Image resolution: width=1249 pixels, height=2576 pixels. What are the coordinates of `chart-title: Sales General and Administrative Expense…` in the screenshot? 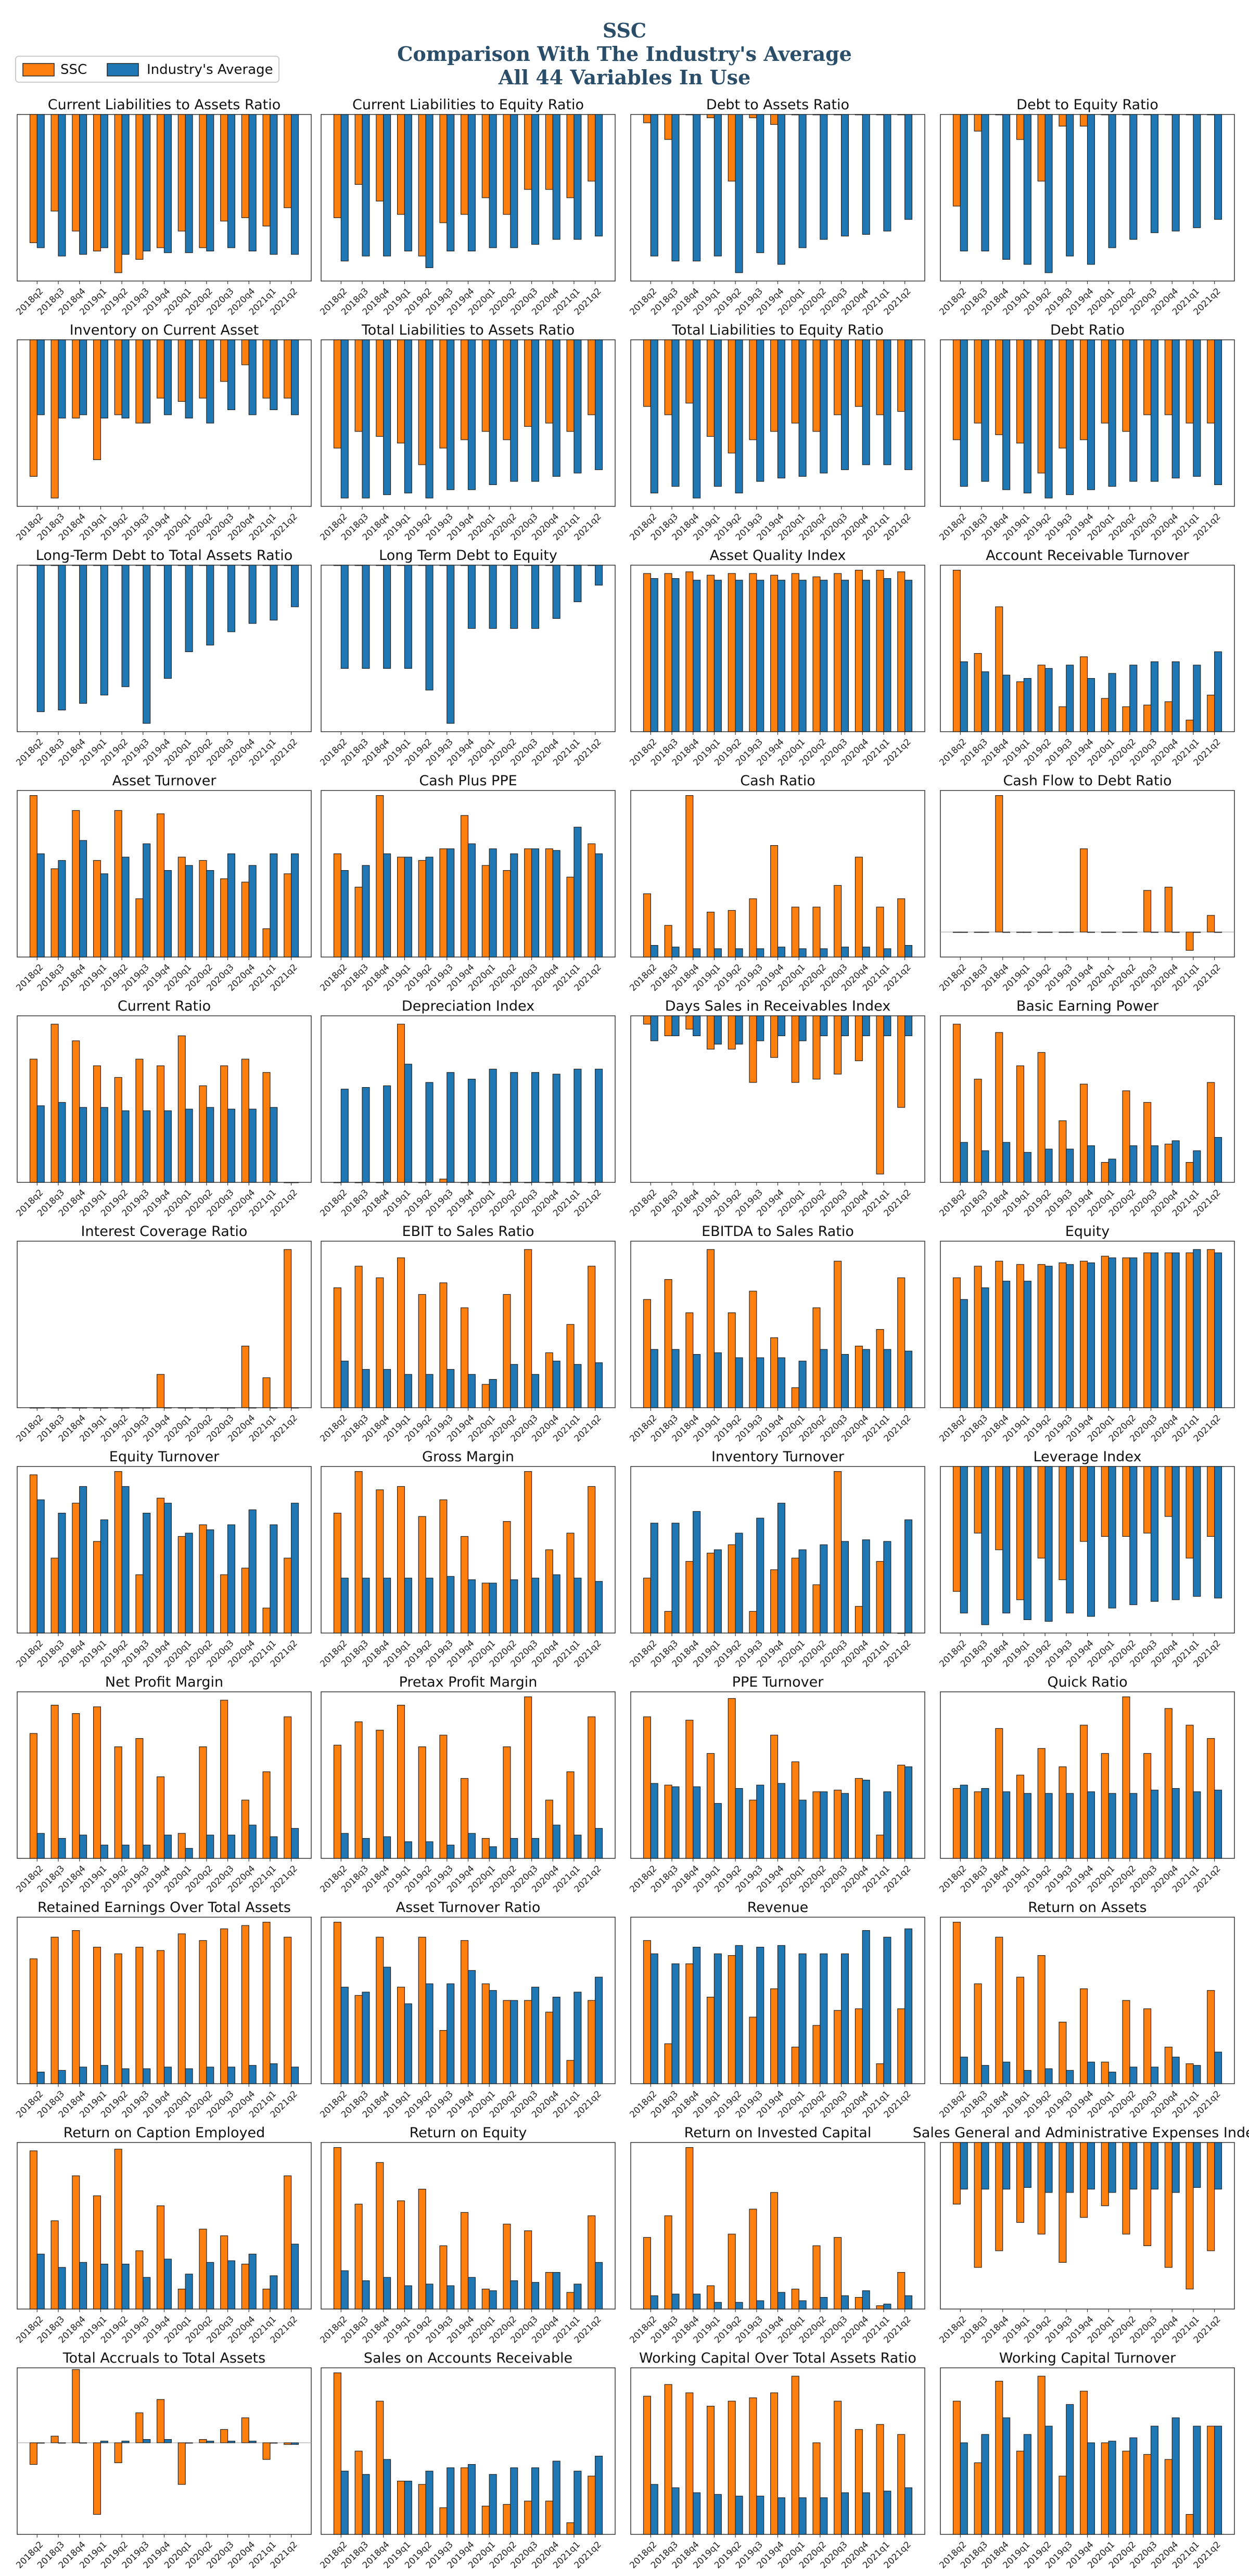 It's located at (1081, 2133).